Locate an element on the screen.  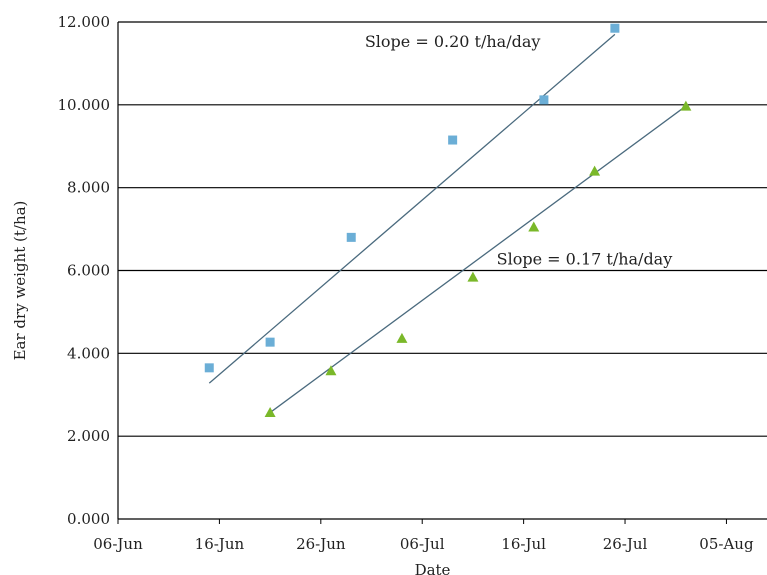
x-tick-label: 16-Jun is located at coordinates (220, 544).